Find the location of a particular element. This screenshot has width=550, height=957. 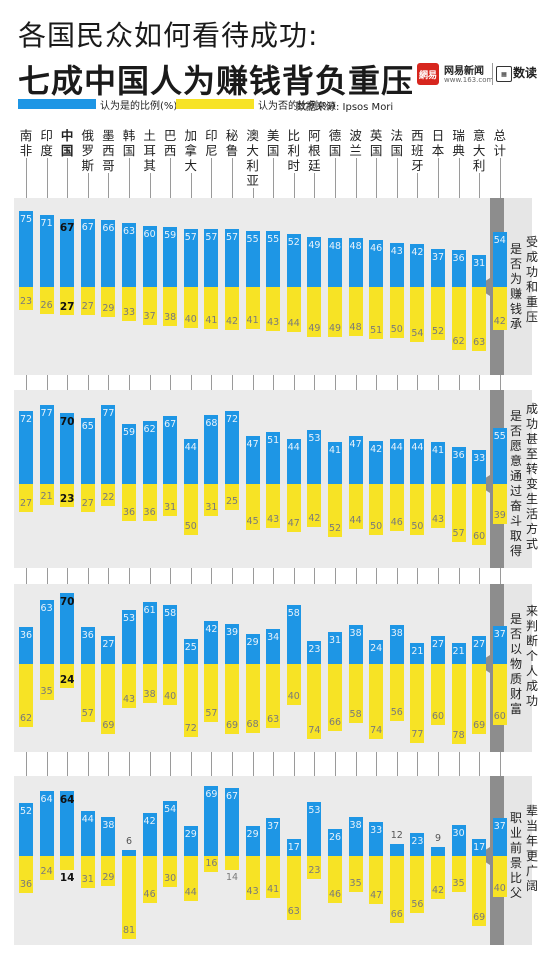

category-label: 瑞 典 is located at coordinates (458, 143).